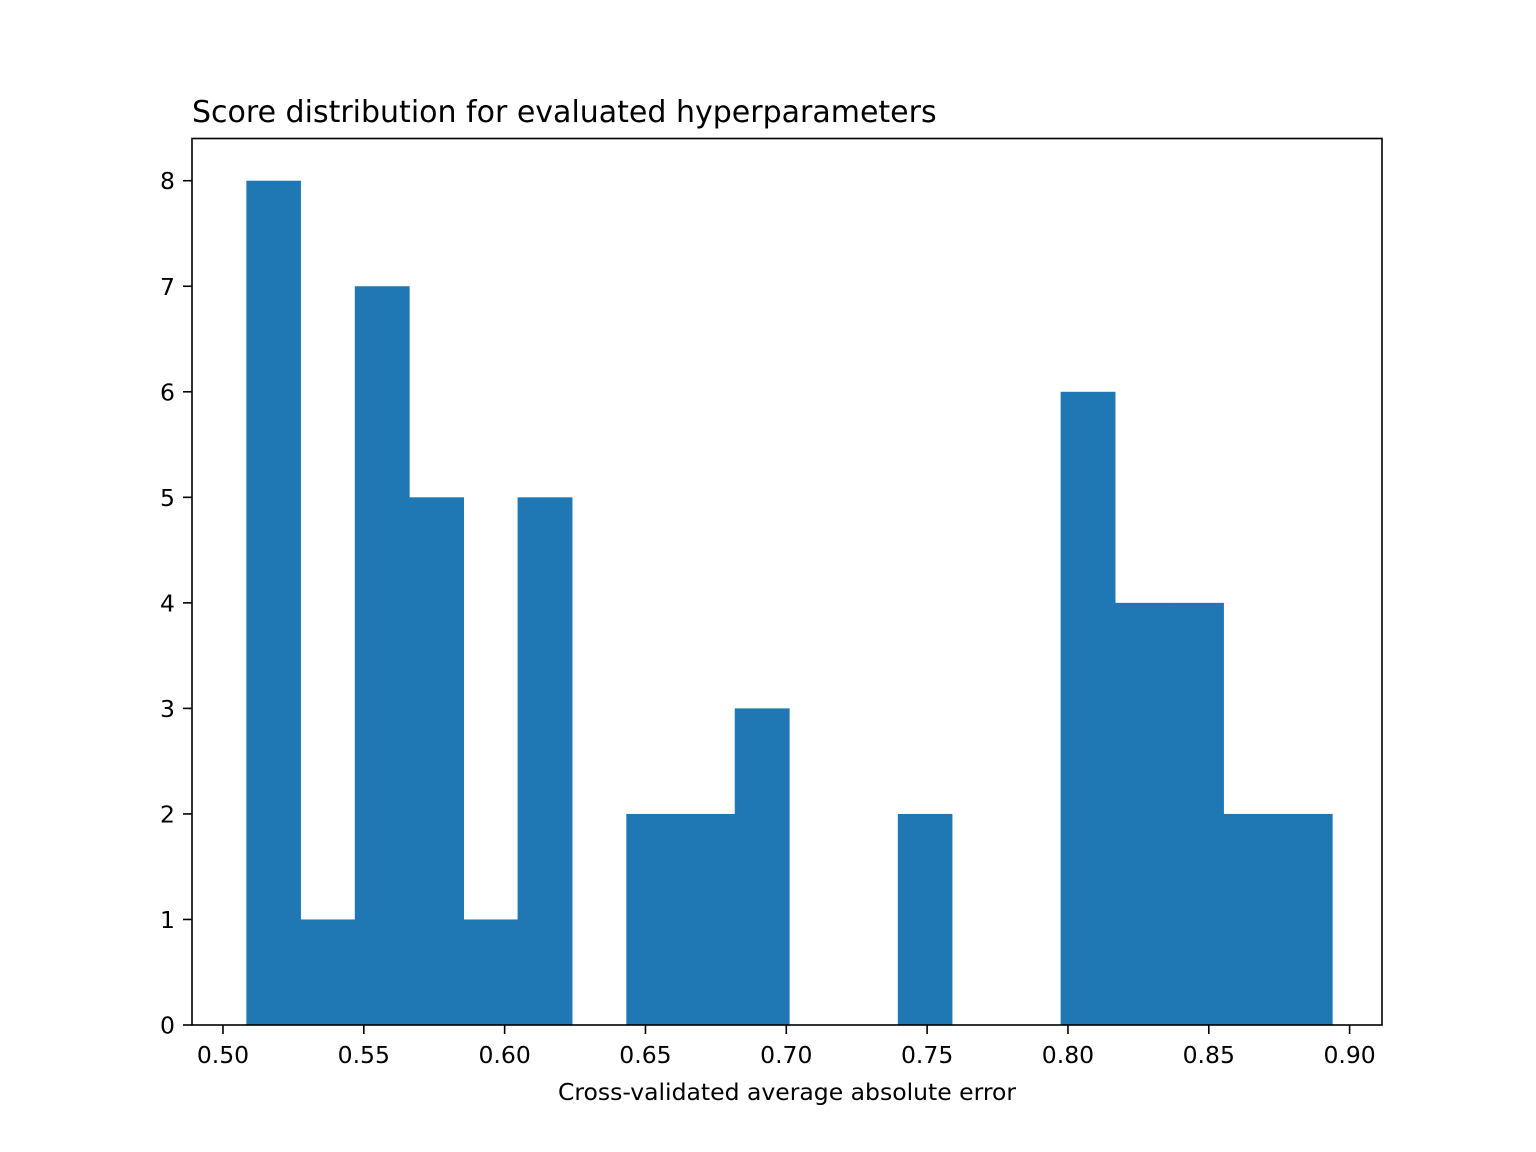 The height and width of the screenshot is (1152, 1536). What do you see at coordinates (167, 392) in the screenshot?
I see `y-tick-label: 6` at bounding box center [167, 392].